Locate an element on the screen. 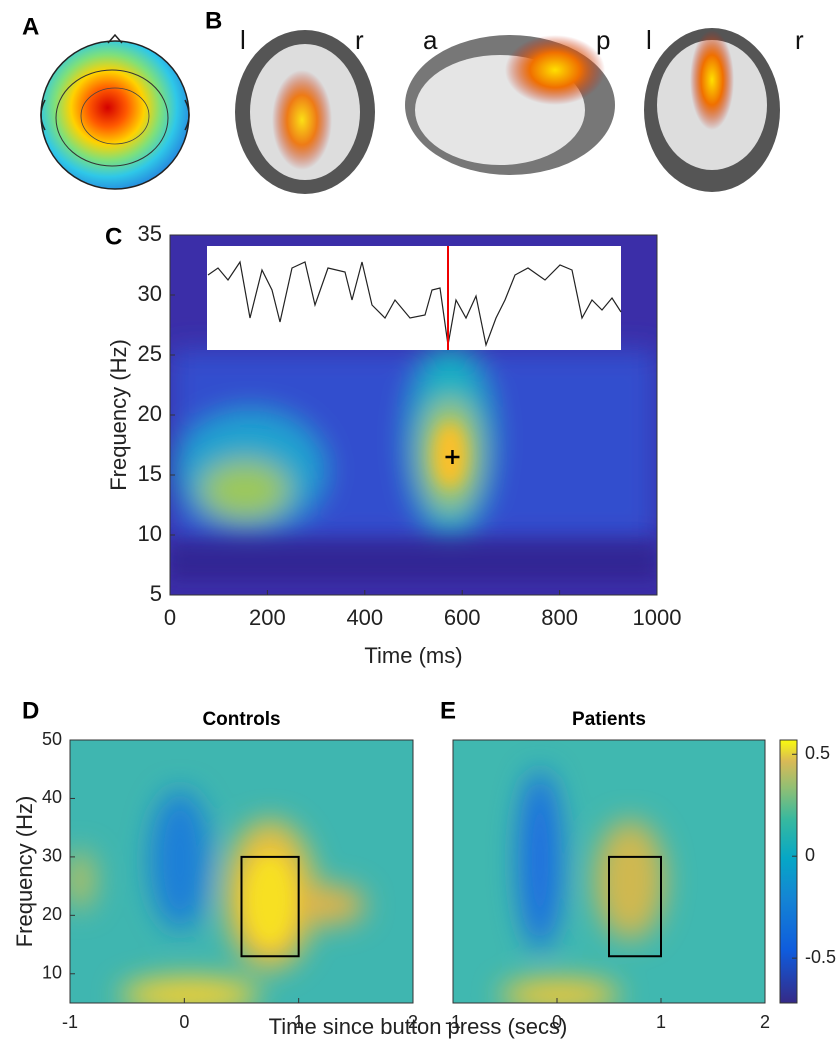 This screenshot has width=839, height=1041. colorbar-tick-label: 0 is located at coordinates (810, 855).